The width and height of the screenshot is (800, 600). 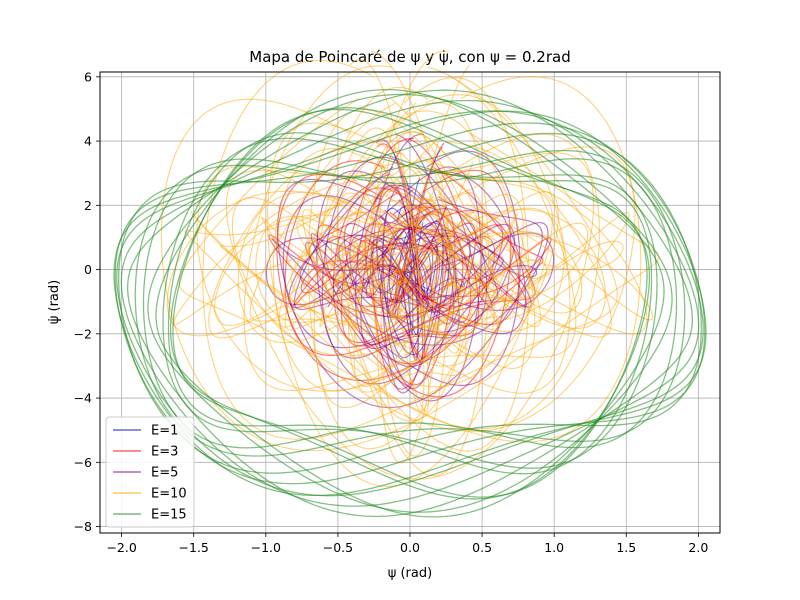 I want to click on x-tick-label: 0.0, so click(x=410, y=547).